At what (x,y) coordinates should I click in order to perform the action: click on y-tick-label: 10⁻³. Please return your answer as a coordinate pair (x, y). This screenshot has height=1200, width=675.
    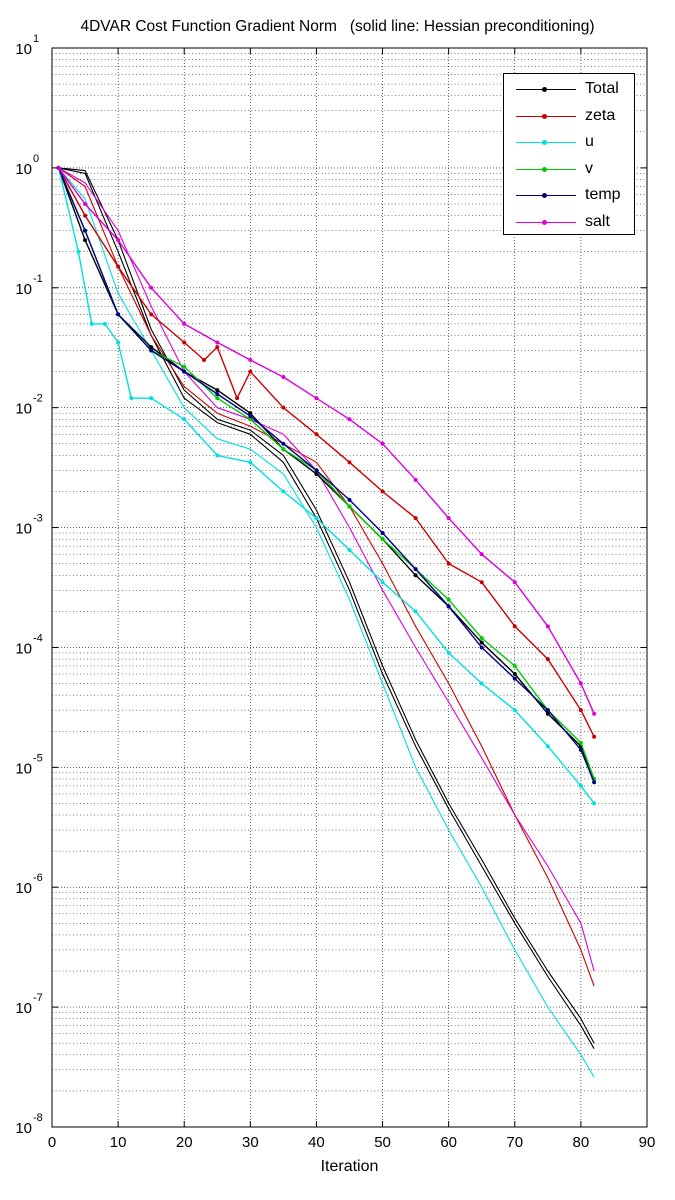
    Looking at the image, I should click on (28, 525).